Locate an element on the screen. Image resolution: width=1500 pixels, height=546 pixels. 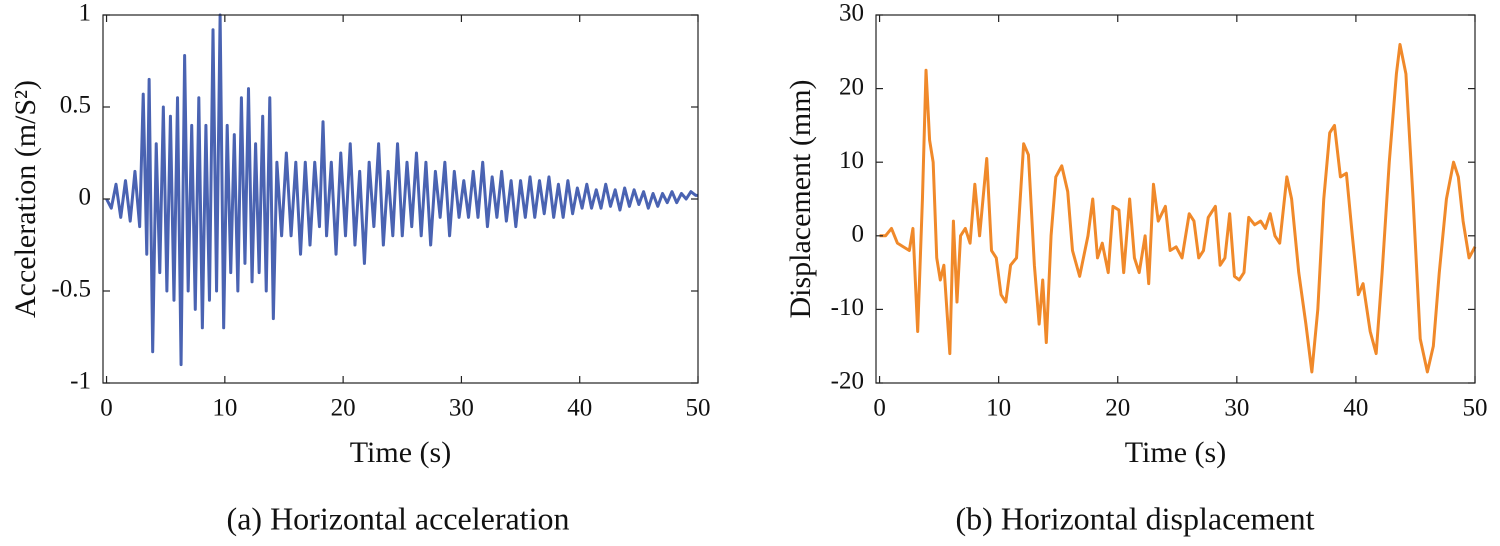
caption: (b) Horizontal displacement is located at coordinates (1135, 518).